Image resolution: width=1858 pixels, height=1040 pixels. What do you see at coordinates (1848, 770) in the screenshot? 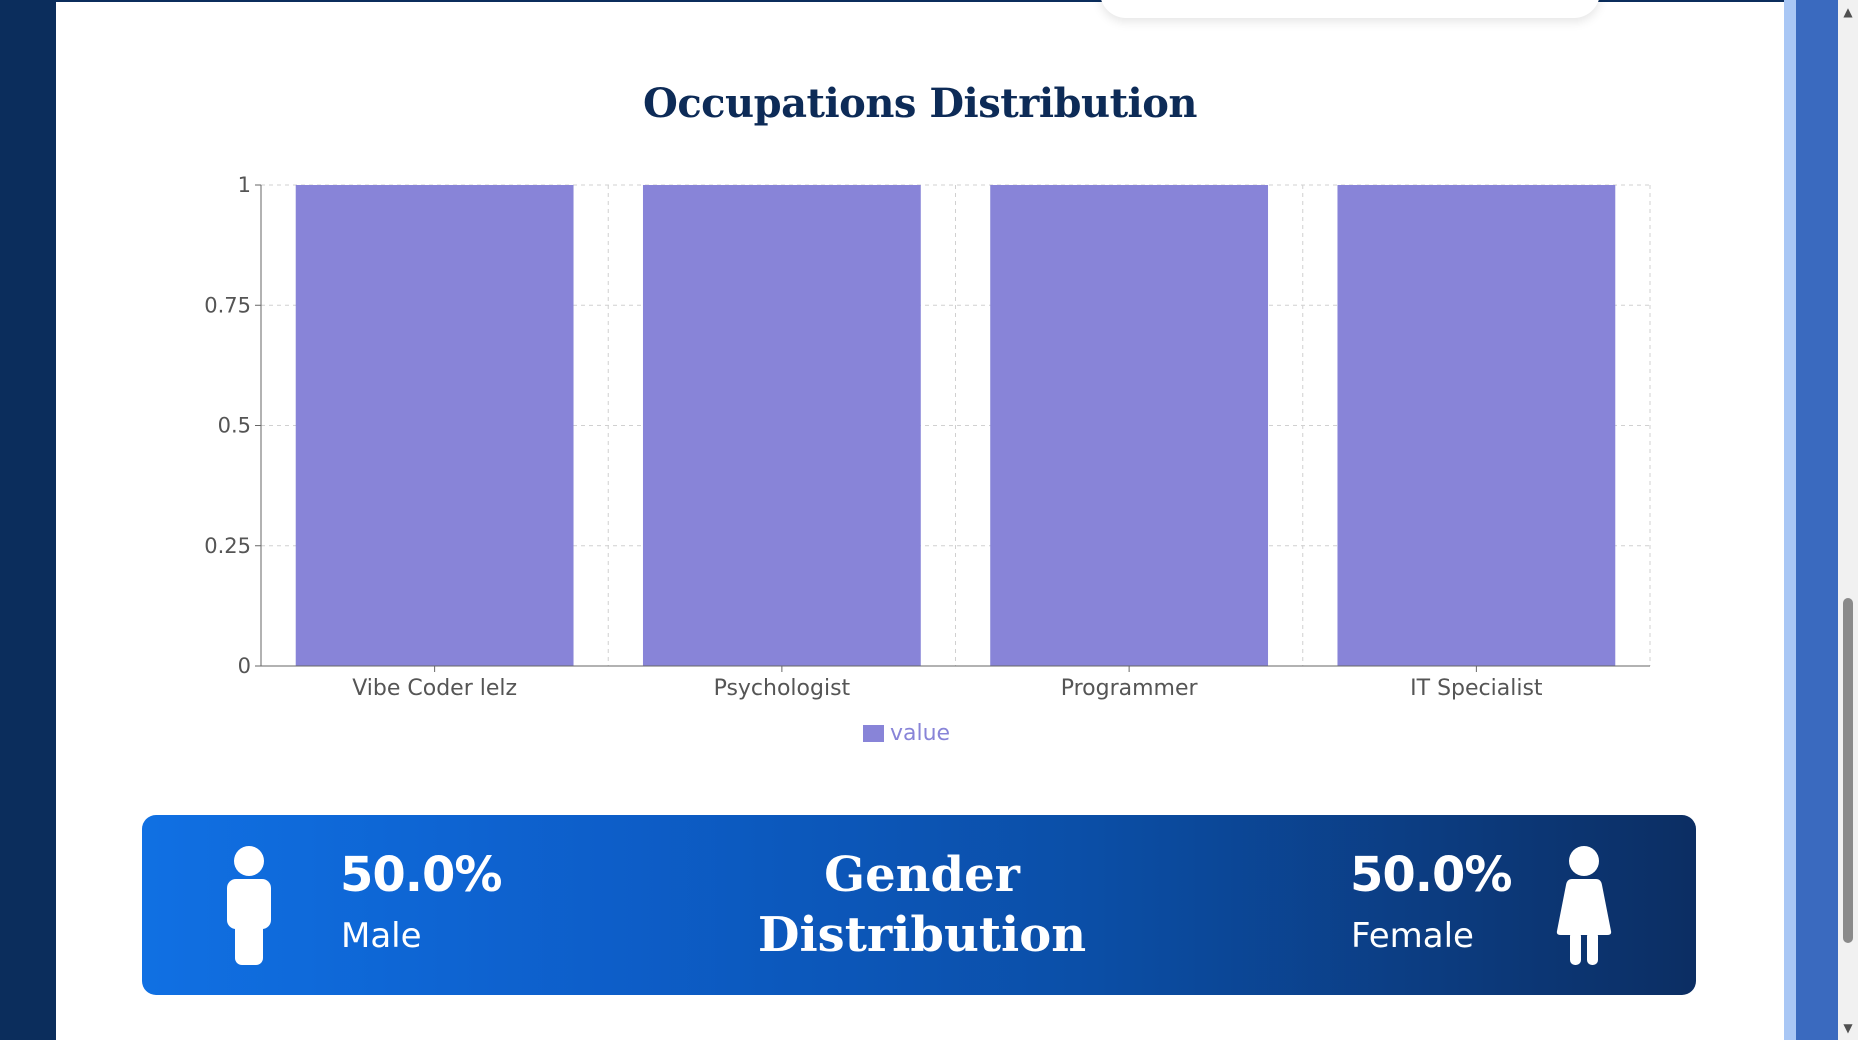
I see `scrollbar-thumb` at bounding box center [1848, 770].